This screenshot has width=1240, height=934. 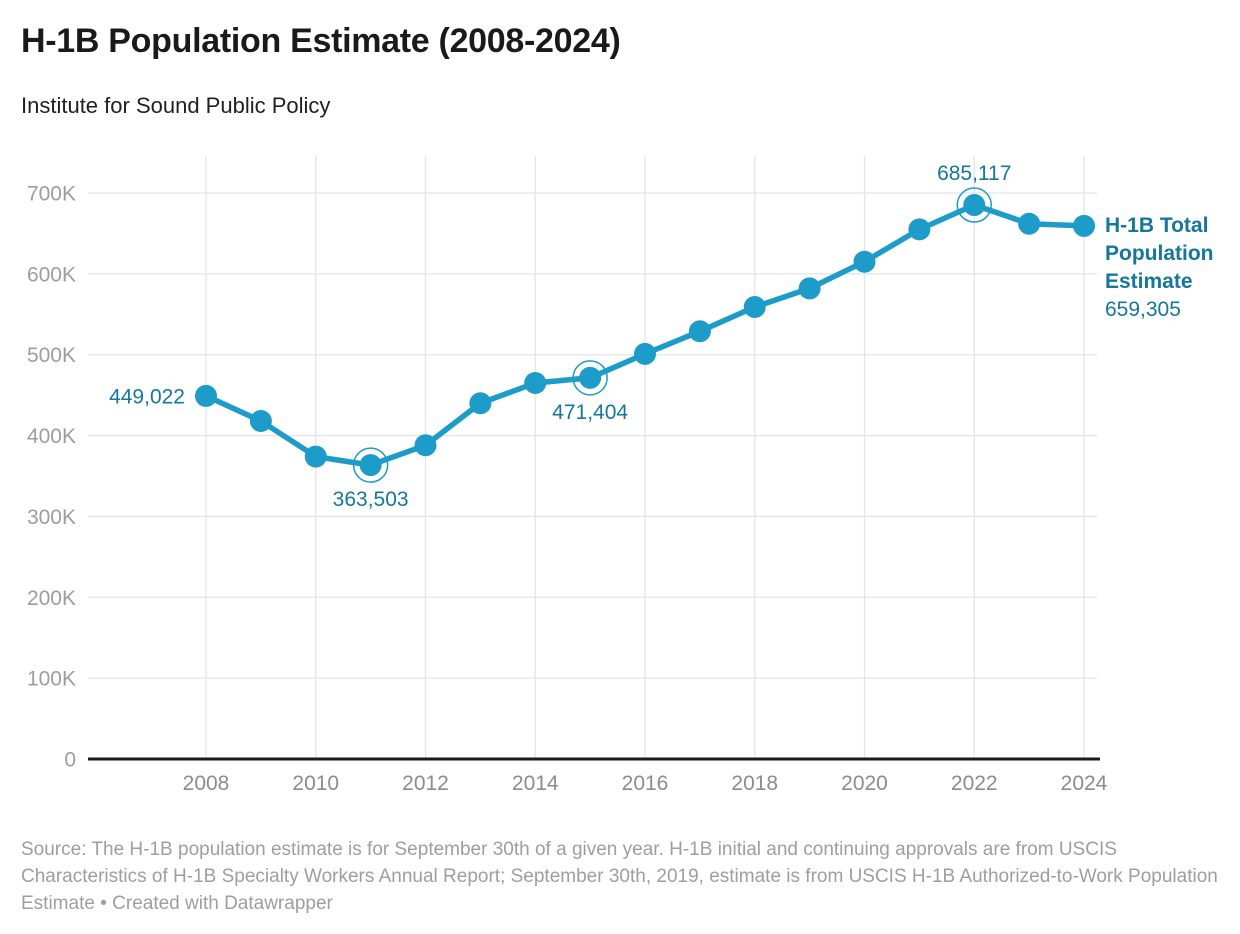 I want to click on y-tick-label-200K: 200K, so click(x=51, y=598).